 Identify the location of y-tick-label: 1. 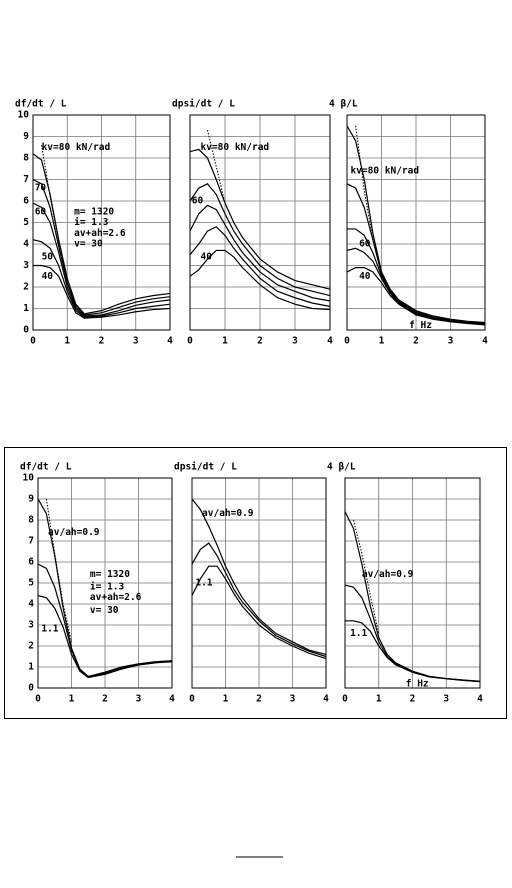
(26, 308).